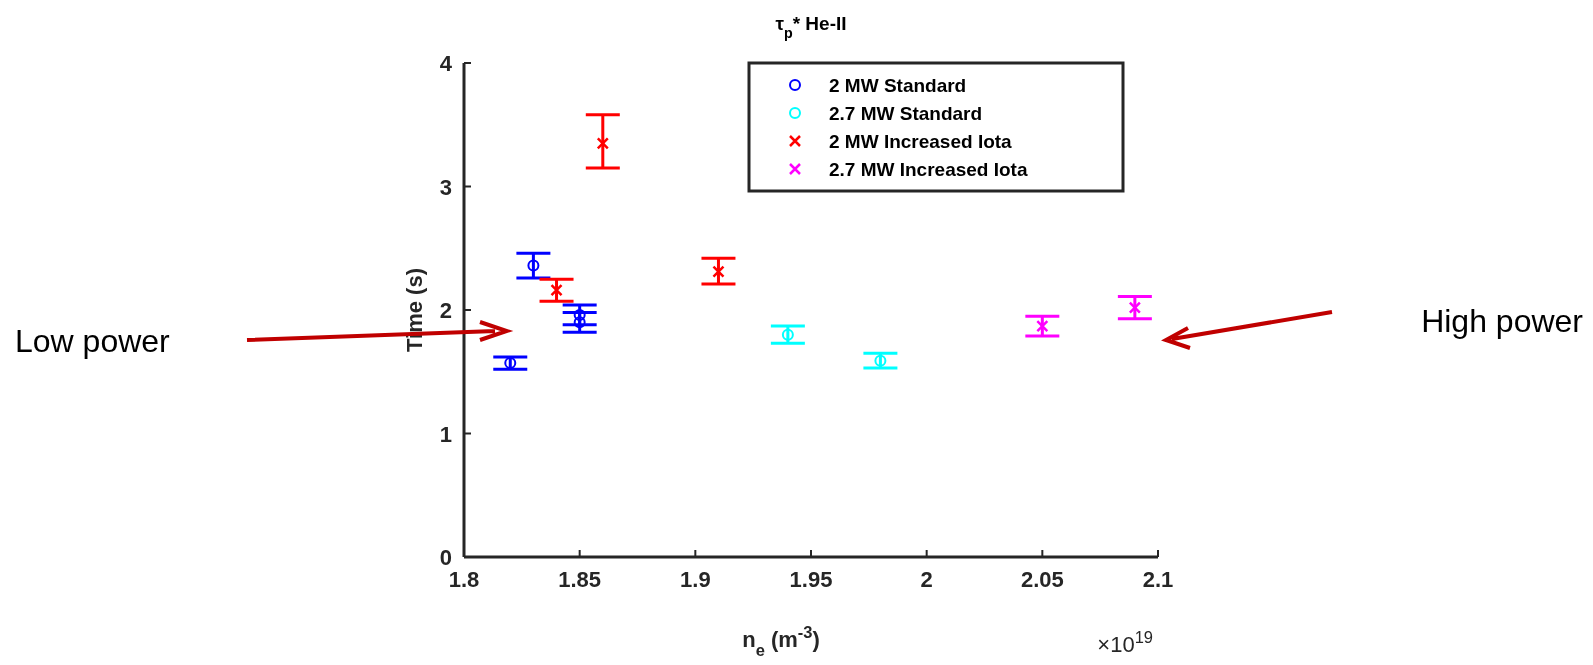 The height and width of the screenshot is (665, 1593). I want to click on y-axis-title: Time (s), so click(414, 310).